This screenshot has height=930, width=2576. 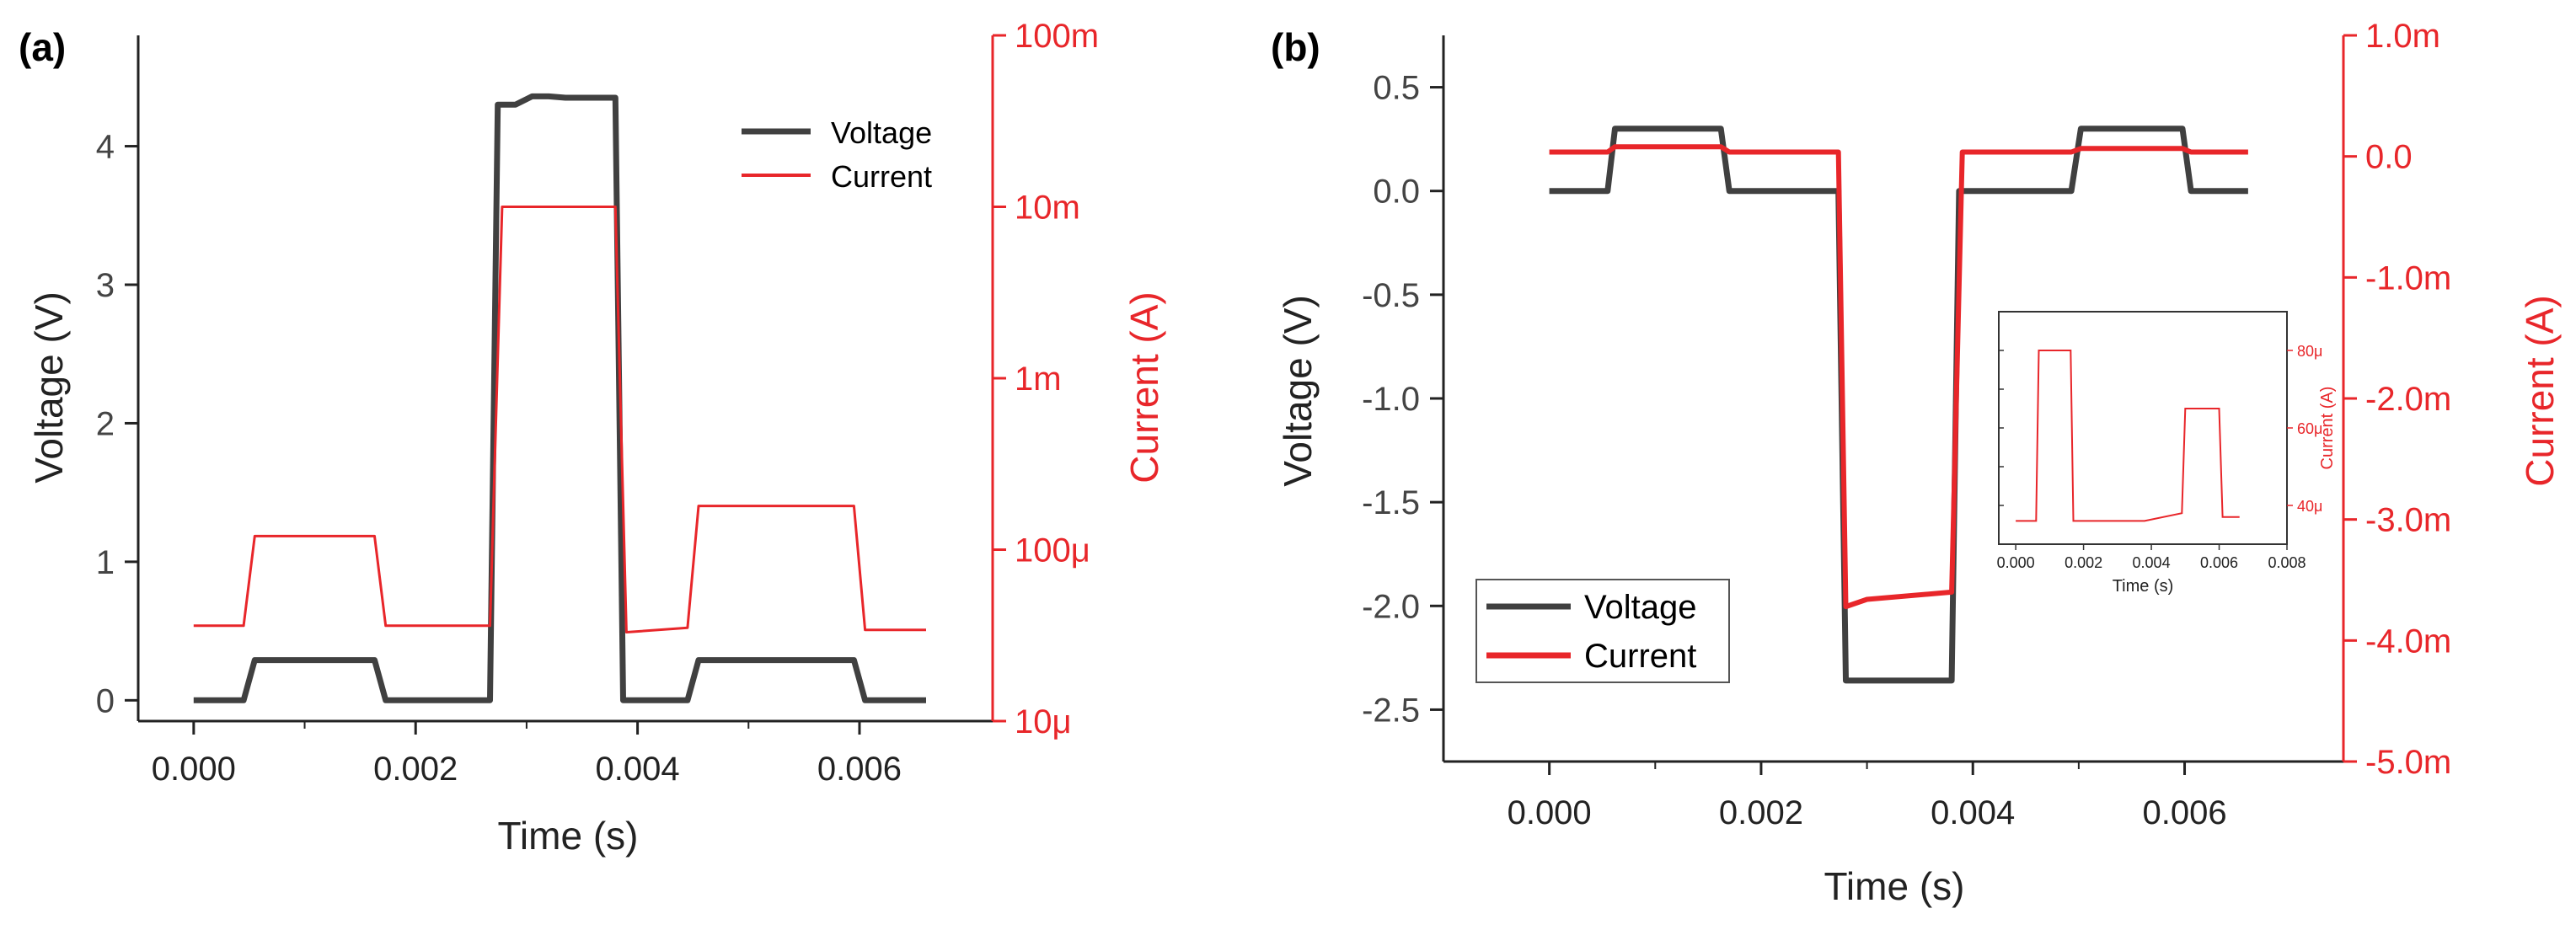 What do you see at coordinates (2152, 562) in the screenshot?
I see `inset-x-tick-label: 0.004` at bounding box center [2152, 562].